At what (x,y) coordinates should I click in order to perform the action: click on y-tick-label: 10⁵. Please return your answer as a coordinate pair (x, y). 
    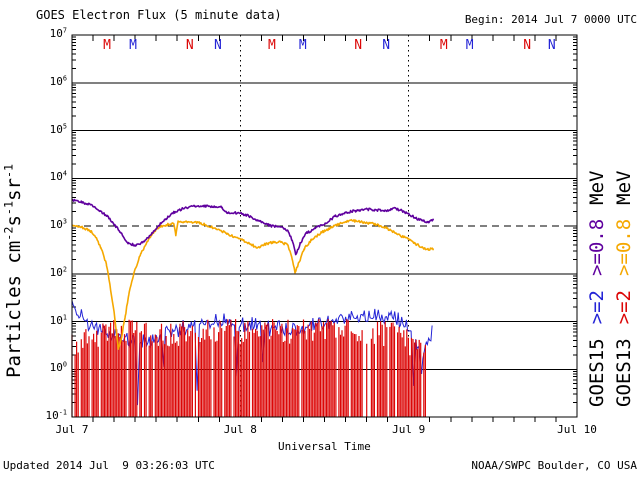
    Looking at the image, I should click on (58, 128).